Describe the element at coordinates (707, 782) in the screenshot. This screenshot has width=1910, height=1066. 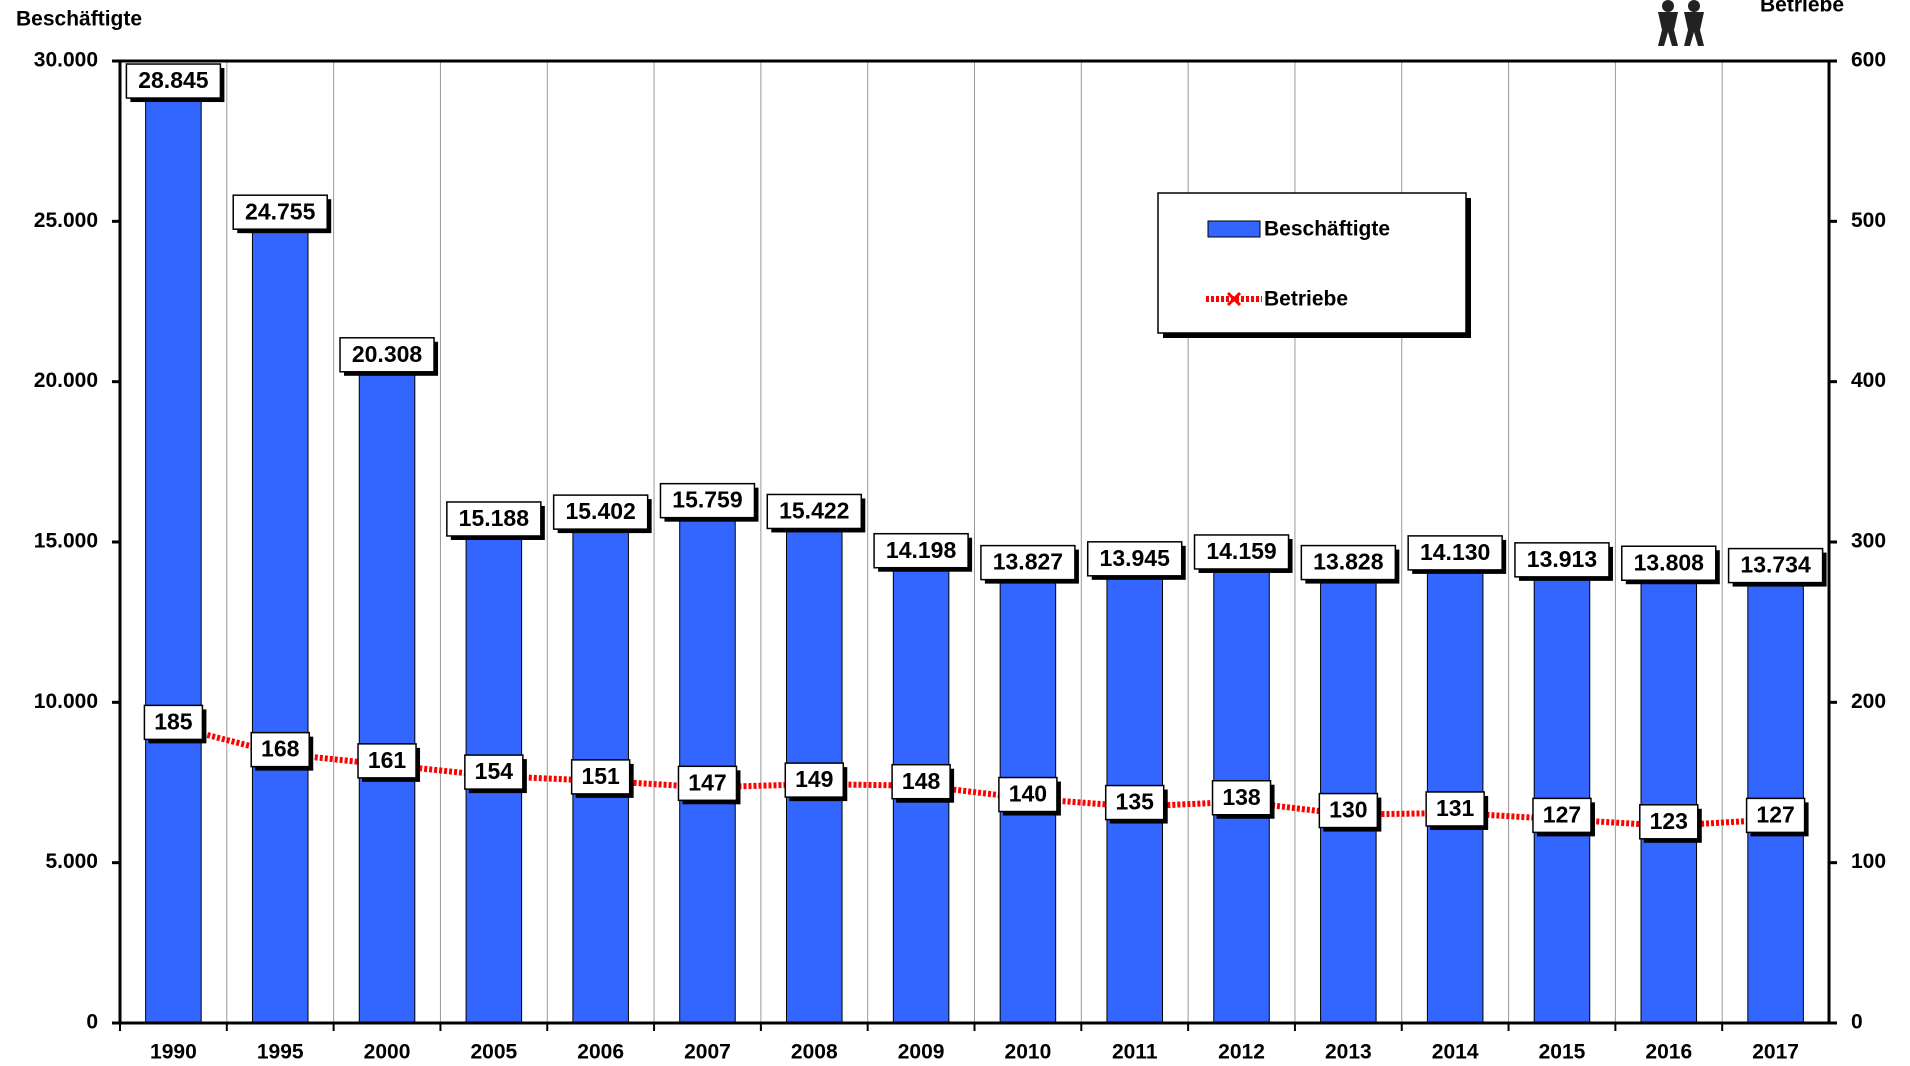
I see `data-label-text: 147` at that location.